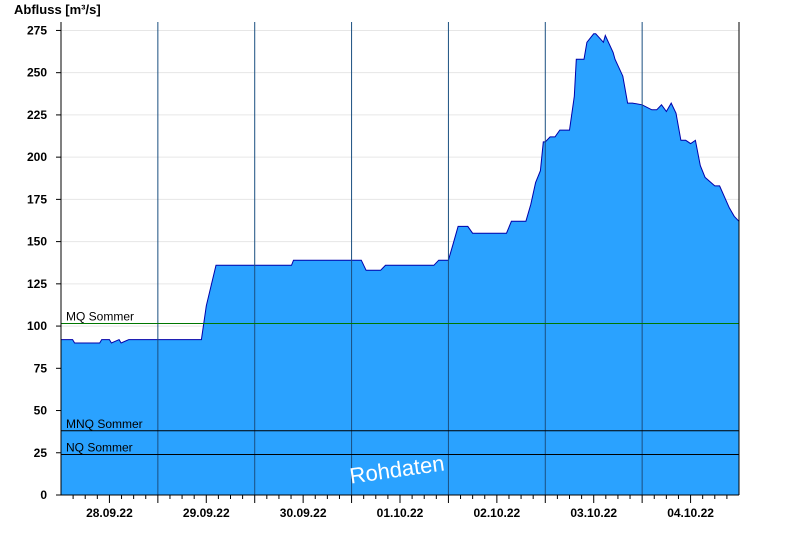  I want to click on y-tick-label: 250, so click(37, 73).